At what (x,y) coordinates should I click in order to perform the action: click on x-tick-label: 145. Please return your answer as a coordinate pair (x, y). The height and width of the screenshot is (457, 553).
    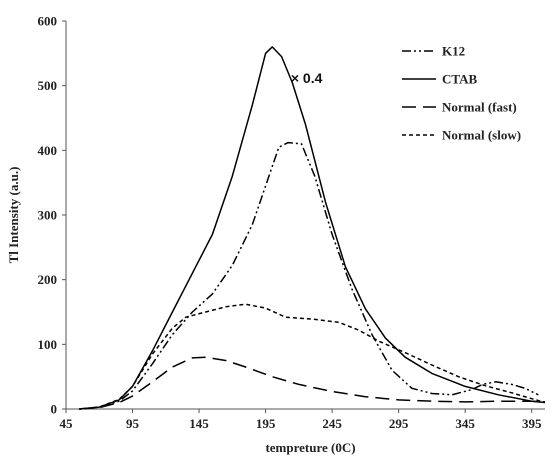
    Looking at the image, I should click on (199, 423).